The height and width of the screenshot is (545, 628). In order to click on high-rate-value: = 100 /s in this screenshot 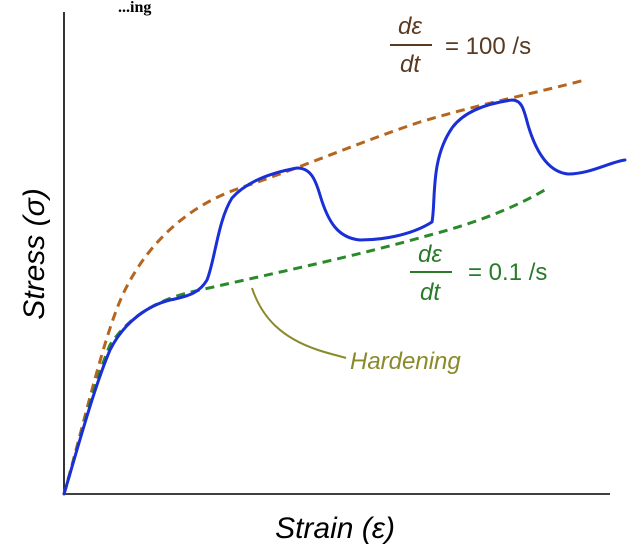, I will do `click(488, 46)`.